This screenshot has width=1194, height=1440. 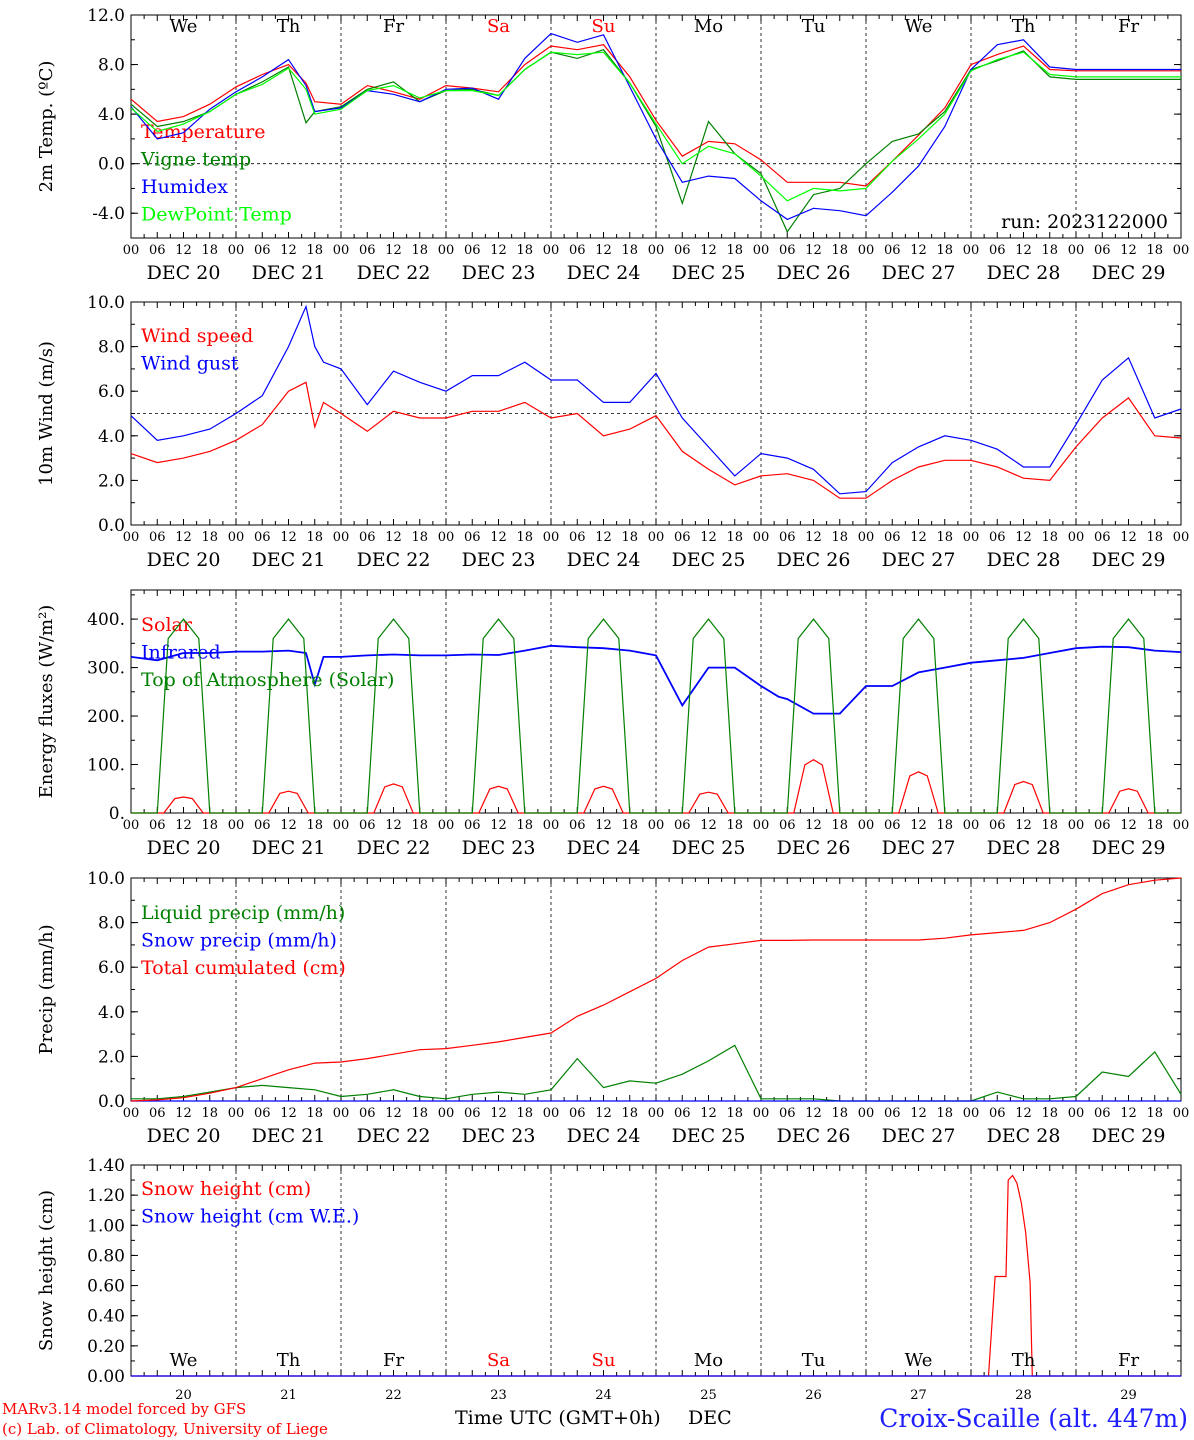 What do you see at coordinates (46, 1270) in the screenshot?
I see `y-axis-title: Snow height (cm)` at bounding box center [46, 1270].